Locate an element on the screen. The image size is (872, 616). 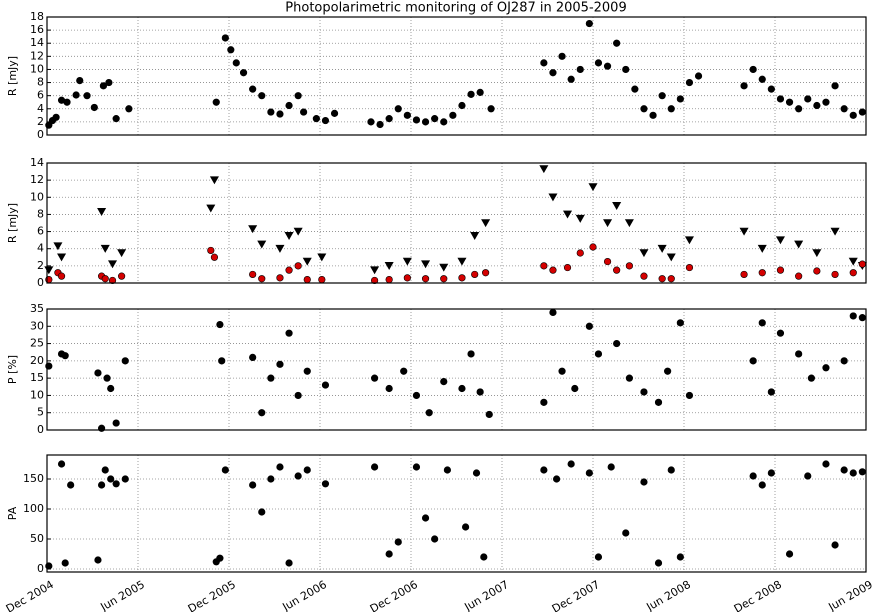
y-tick-label: 18 is located at coordinates (37, 16).